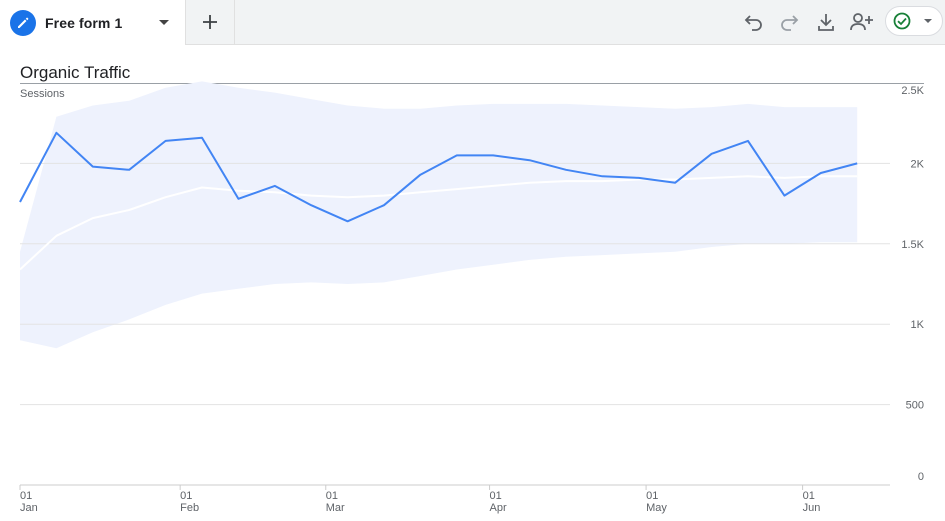 This screenshot has width=945, height=521. Describe the element at coordinates (335, 508) in the screenshot. I see `x-tick-month-label: Mar` at that location.